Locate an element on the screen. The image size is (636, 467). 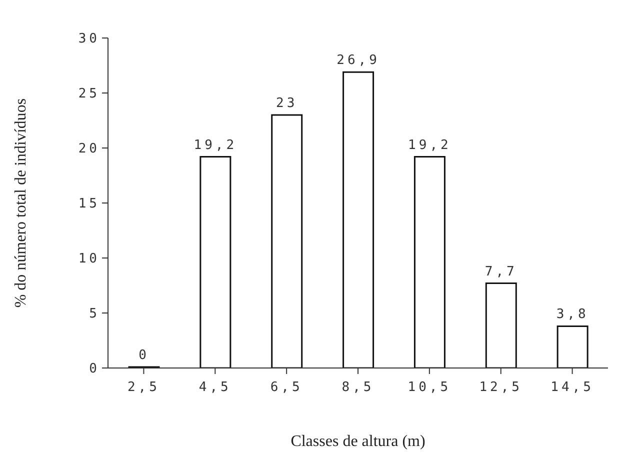
y-tick-label: 15 is located at coordinates (89, 204).